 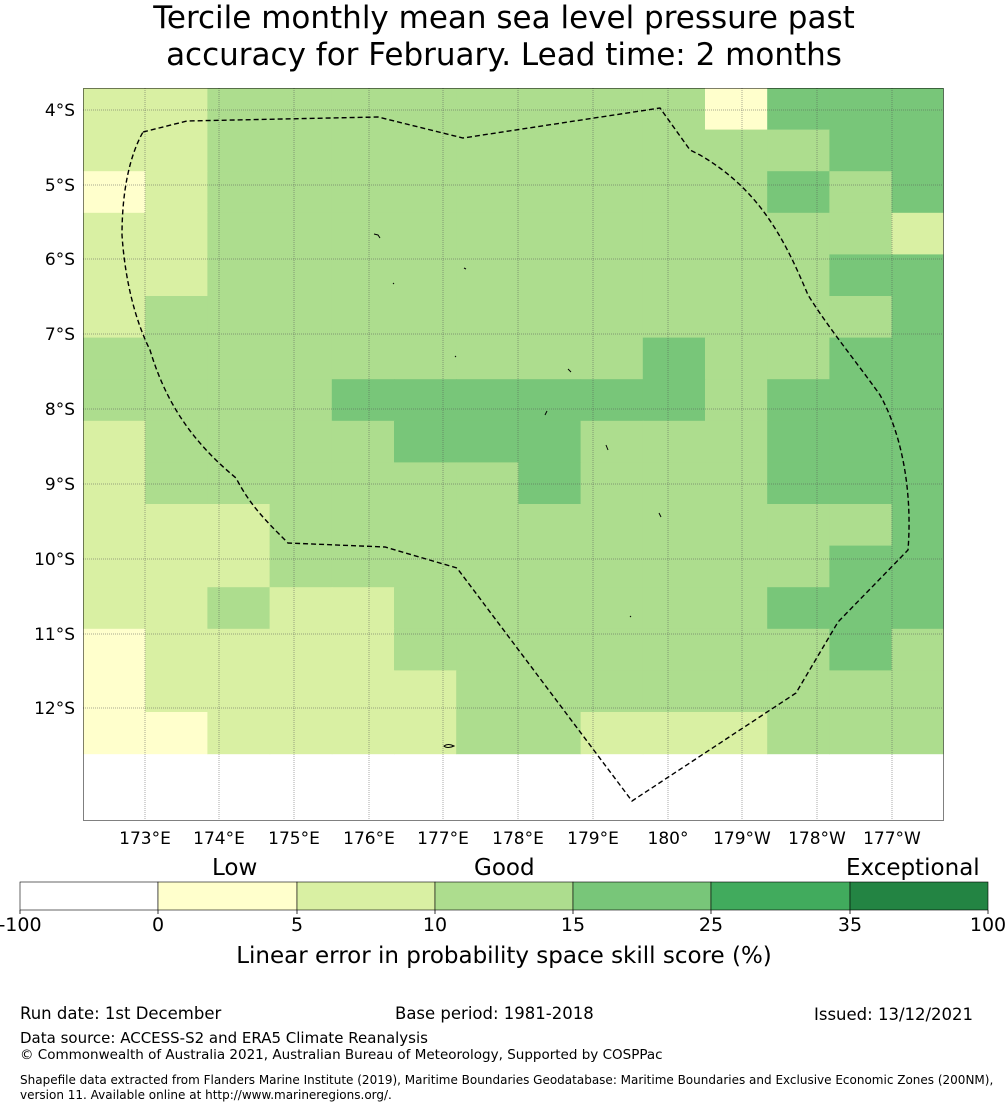 I want to click on colorbar-tick-label: -100, so click(x=21, y=925).